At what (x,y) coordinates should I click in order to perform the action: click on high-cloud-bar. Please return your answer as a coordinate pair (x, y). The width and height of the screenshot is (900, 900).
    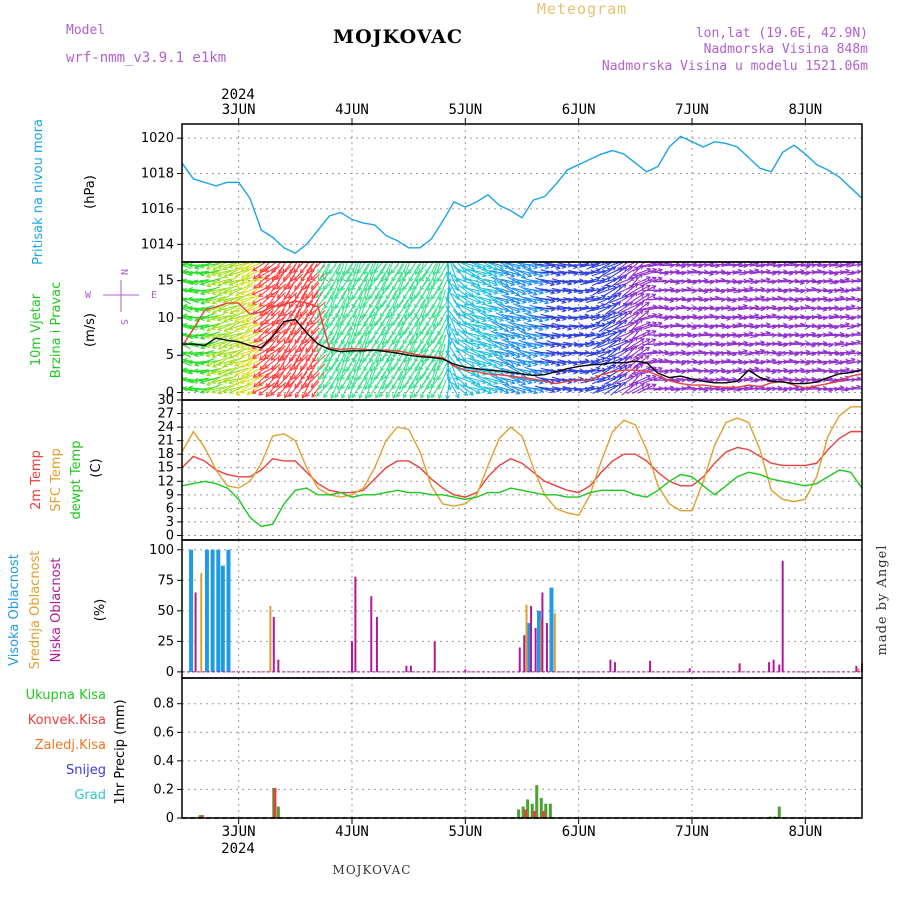
    Looking at the image, I should click on (539, 641).